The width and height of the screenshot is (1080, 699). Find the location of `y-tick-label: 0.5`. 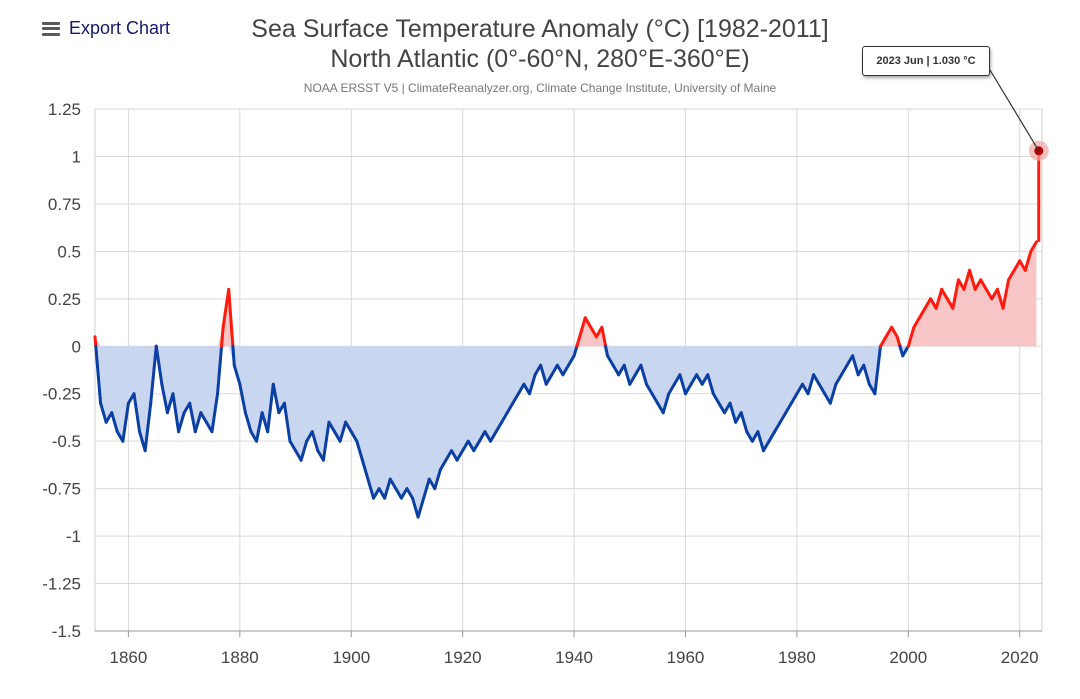

y-tick-label: 0.5 is located at coordinates (69, 251).